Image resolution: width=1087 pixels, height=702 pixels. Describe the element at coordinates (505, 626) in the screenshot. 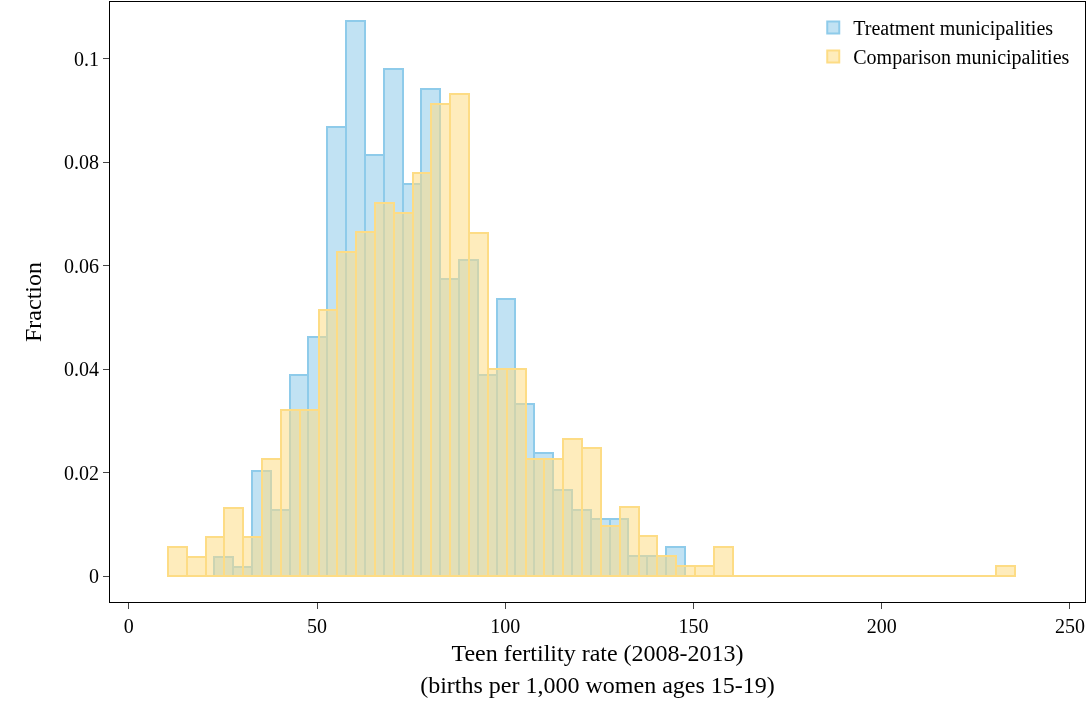

I see `x-tick-label: 100` at that location.